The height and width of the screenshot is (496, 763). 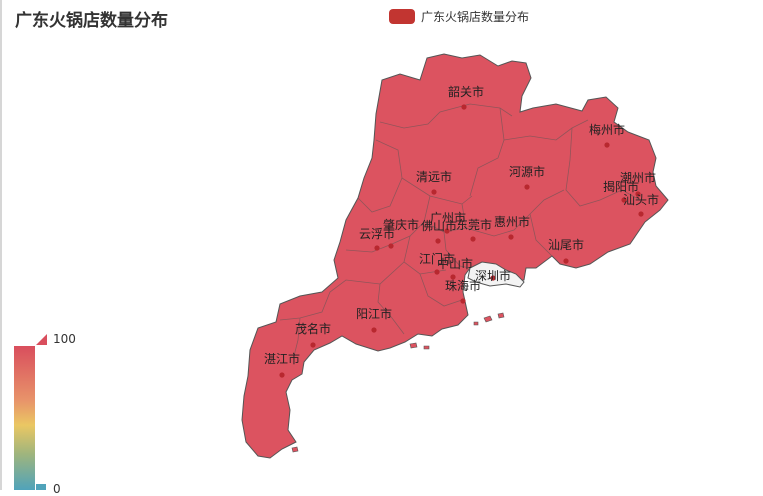 I want to click on city-label: 河源市, so click(x=527, y=171).